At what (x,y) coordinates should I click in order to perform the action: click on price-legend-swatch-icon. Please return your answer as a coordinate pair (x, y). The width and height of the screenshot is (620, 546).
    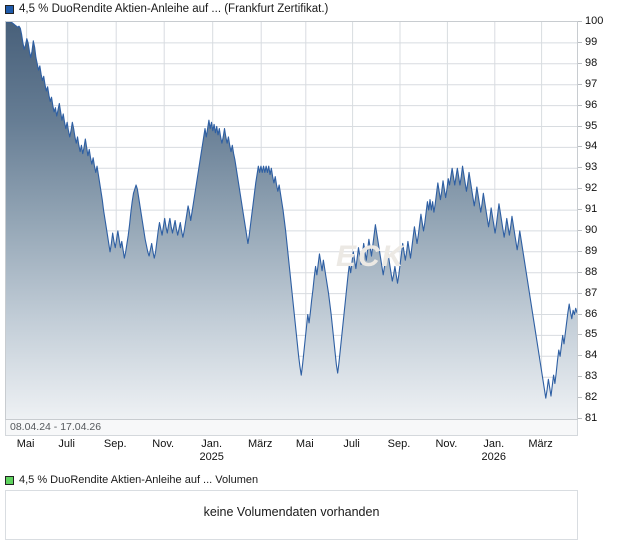
    Looking at the image, I should click on (9, 9).